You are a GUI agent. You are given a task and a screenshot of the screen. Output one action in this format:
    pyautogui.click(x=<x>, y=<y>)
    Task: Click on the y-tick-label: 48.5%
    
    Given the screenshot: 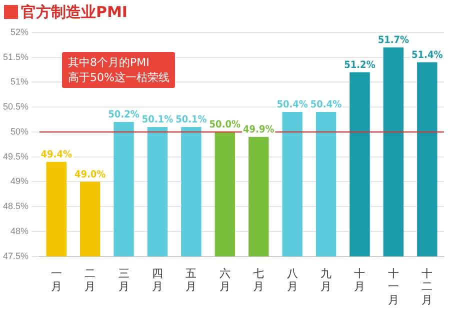 What is the action you would take?
    pyautogui.click(x=15, y=206)
    